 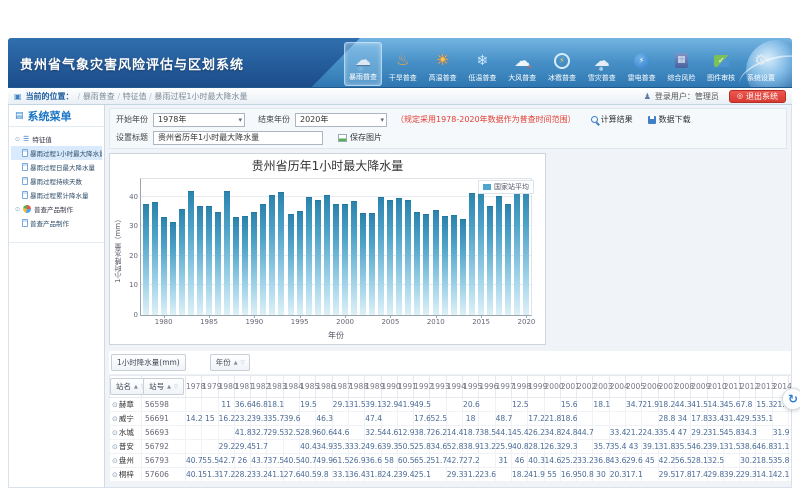 I want to click on cell-value: 31.9, so click(x=780, y=432).